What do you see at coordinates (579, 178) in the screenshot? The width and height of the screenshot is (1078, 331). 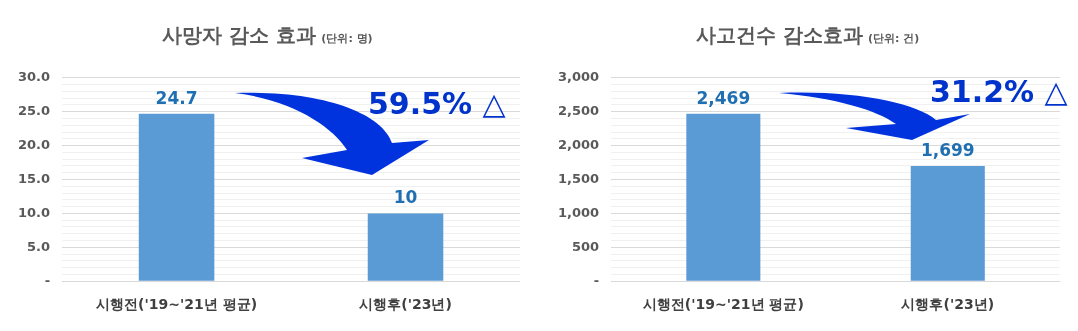 I see `y-tick-label: 1,500` at bounding box center [579, 178].